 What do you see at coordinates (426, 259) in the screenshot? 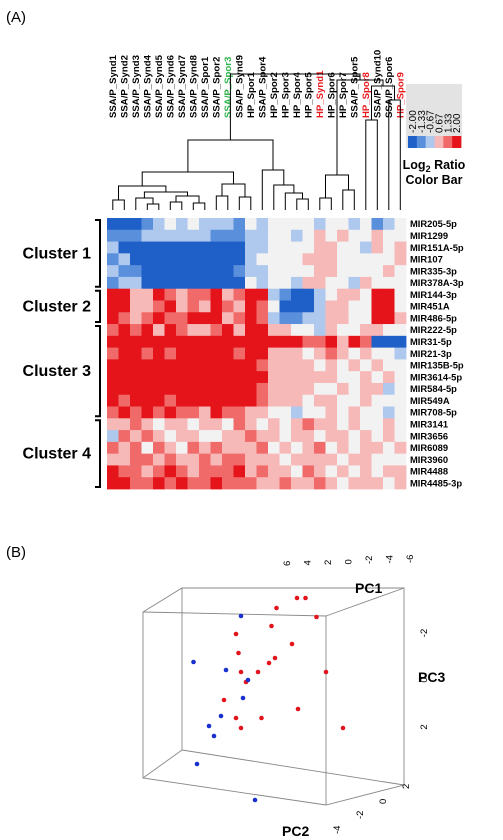
I see `row-label: MIR107` at bounding box center [426, 259].